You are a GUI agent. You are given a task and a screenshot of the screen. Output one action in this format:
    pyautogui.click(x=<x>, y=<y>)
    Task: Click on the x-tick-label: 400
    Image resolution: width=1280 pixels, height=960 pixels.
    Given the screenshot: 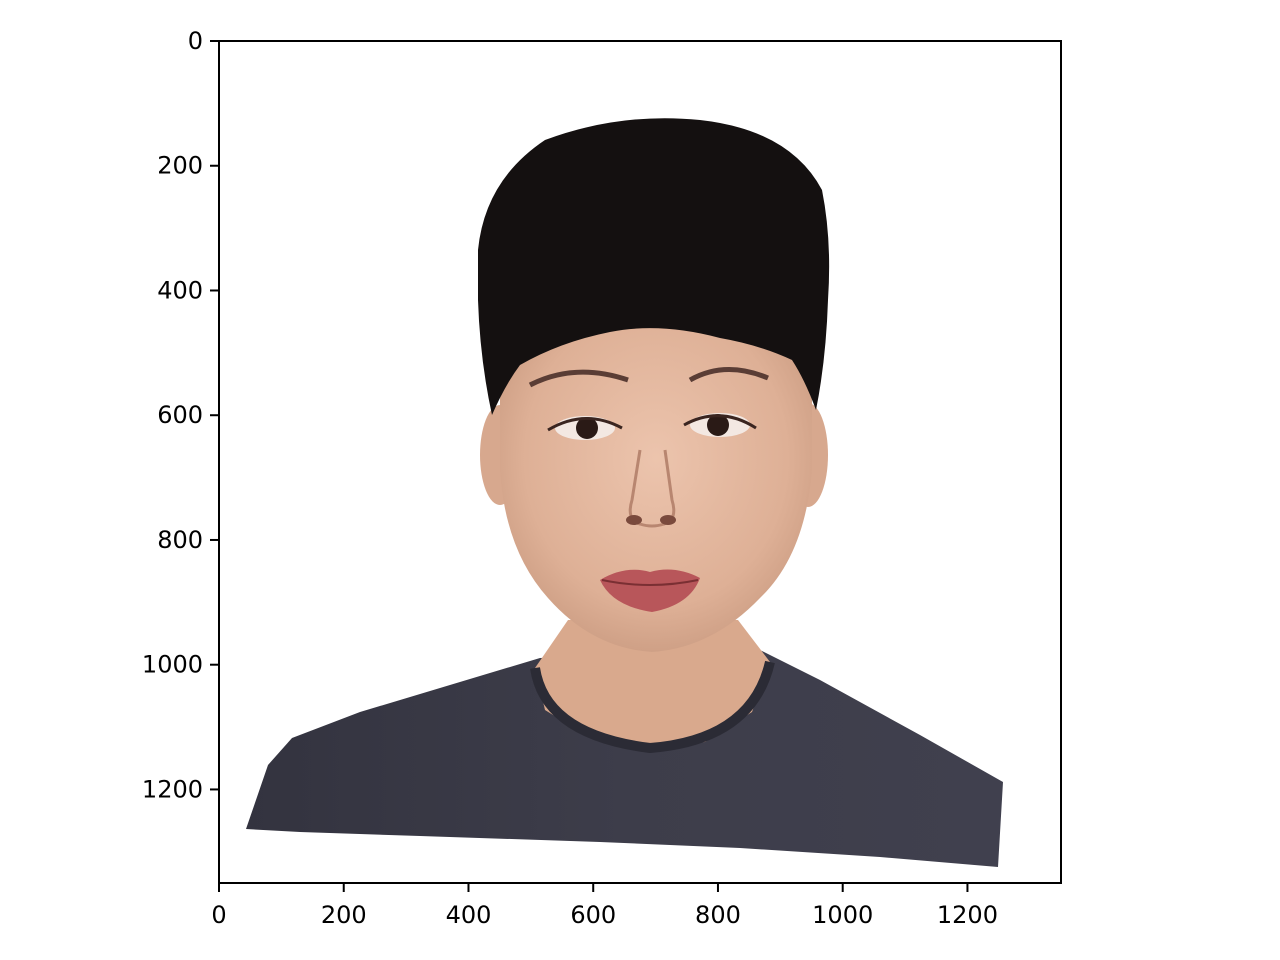 What is the action you would take?
    pyautogui.click(x=469, y=915)
    